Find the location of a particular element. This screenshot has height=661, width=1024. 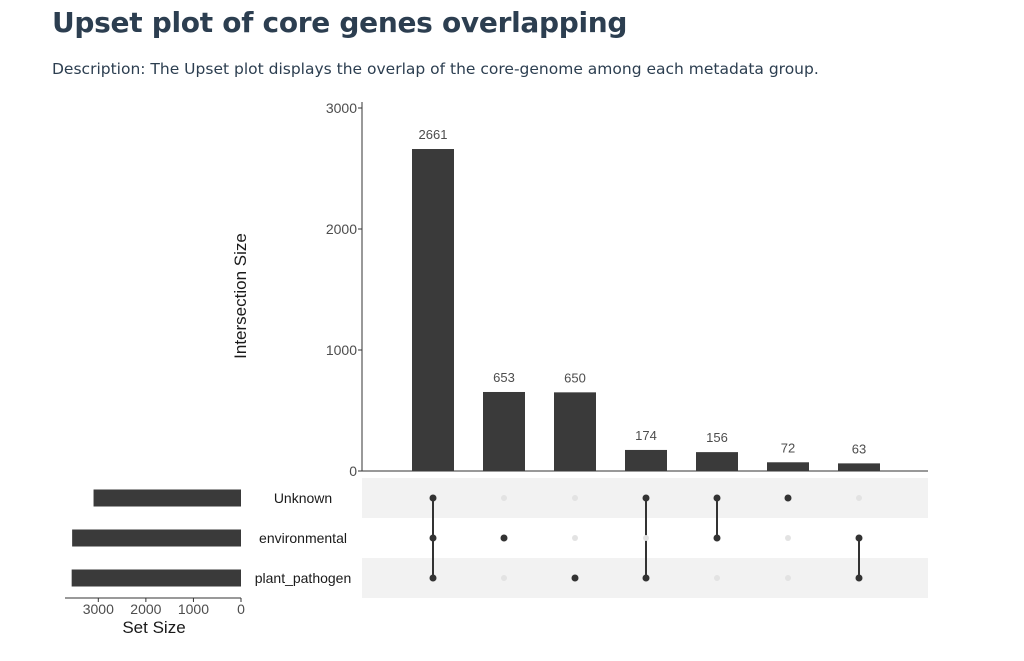

bar-value-label: 72 is located at coordinates (788, 447).